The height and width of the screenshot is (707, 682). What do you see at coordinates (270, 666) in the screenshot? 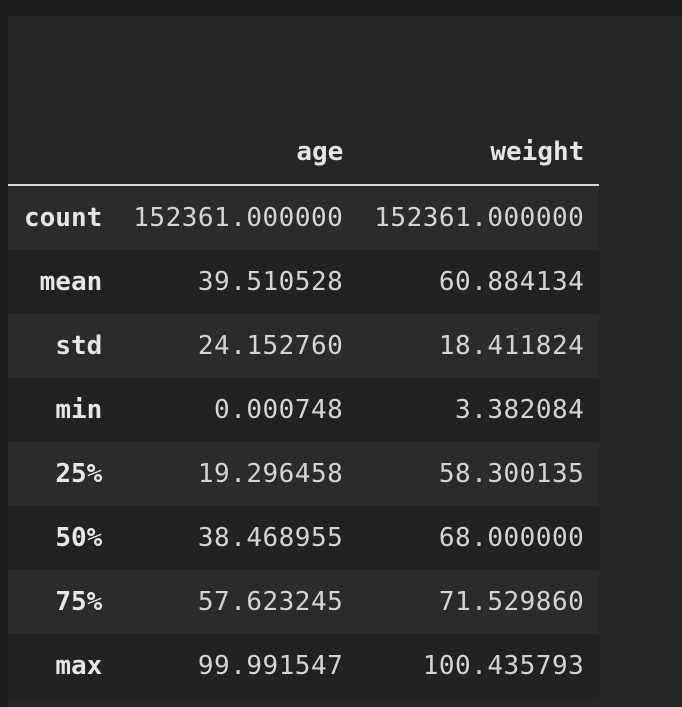
I see `cell-age: 99.991547` at bounding box center [270, 666].